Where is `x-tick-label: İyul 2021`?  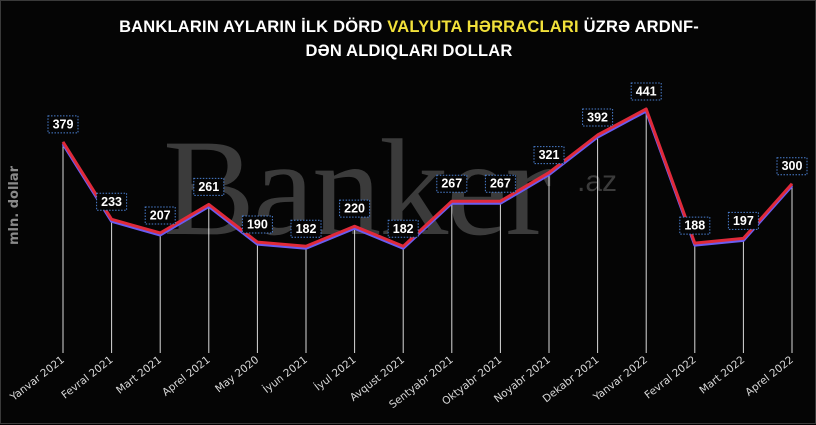
x-tick-label: İyul 2021 is located at coordinates (335, 373).